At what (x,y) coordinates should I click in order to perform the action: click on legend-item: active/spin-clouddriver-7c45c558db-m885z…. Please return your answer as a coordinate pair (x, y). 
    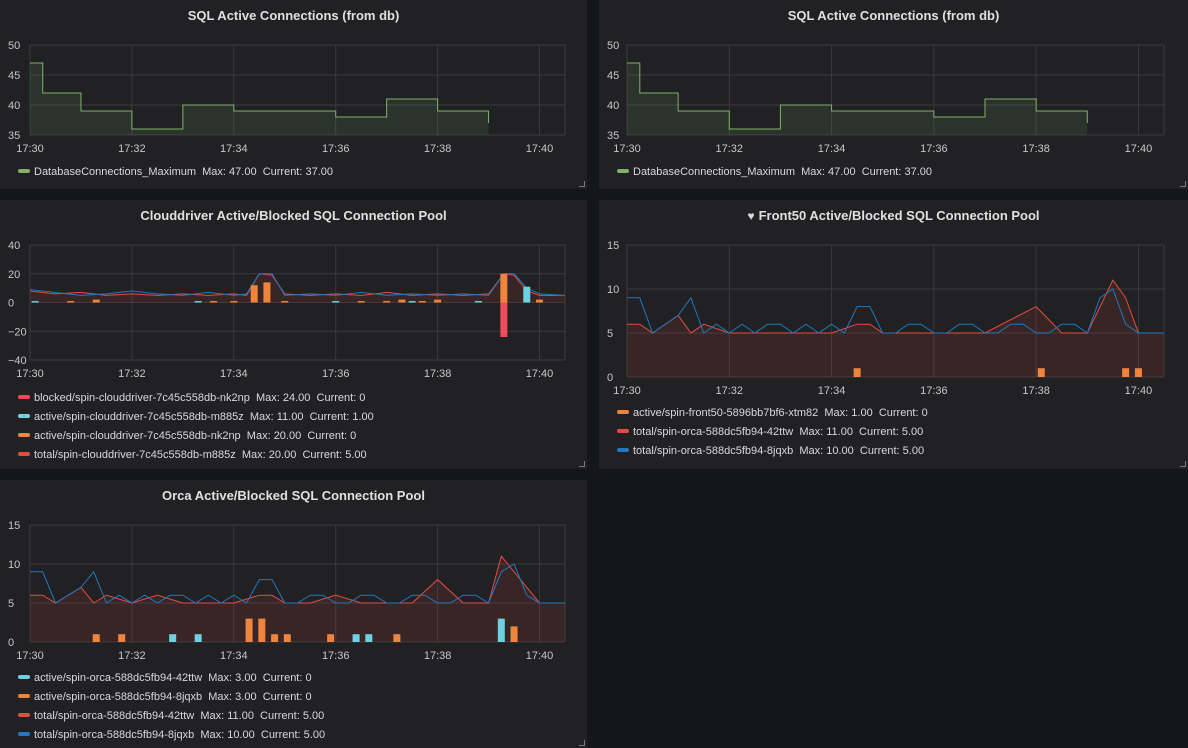
    Looking at the image, I should click on (196, 417).